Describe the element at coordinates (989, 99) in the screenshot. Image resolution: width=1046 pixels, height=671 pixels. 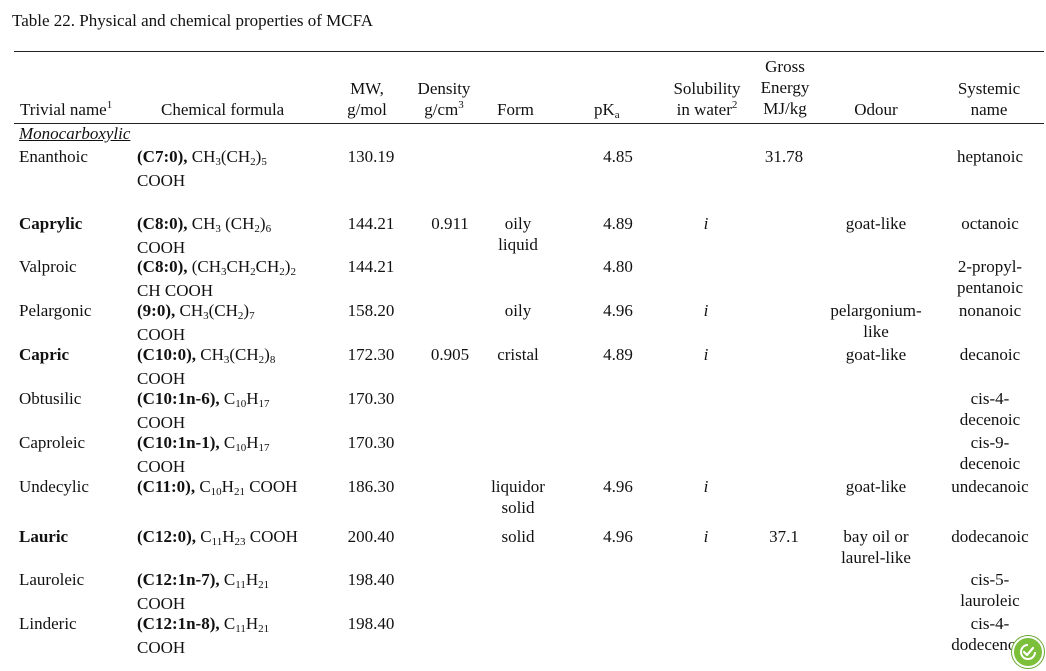
I see `header-systemic-name: Systemic name` at that location.